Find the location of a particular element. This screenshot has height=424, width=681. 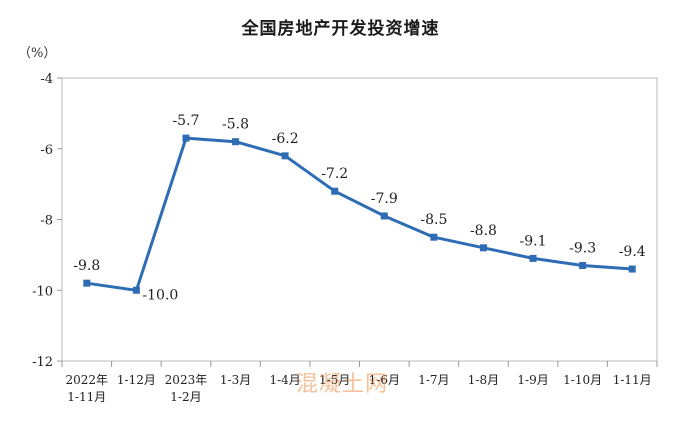

x-tick-label: 1-12月 is located at coordinates (136, 380).